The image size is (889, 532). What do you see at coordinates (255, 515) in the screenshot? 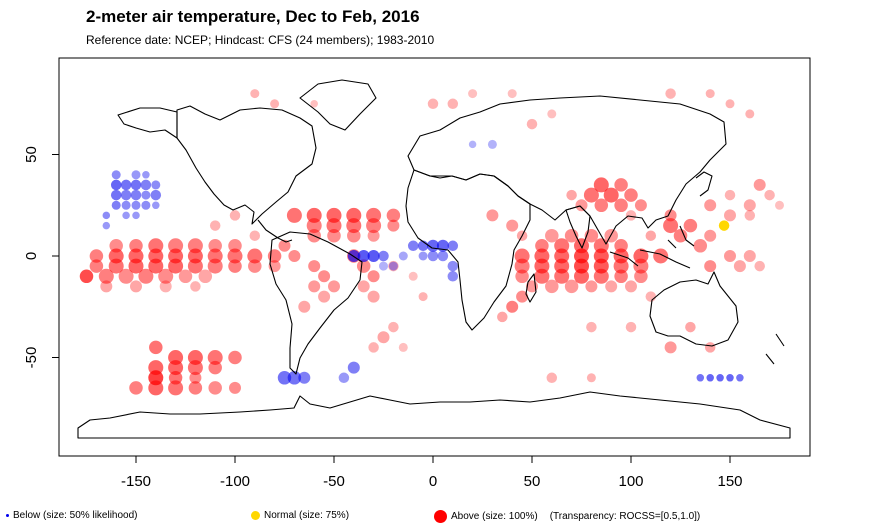
I see `legend-normal-marker` at bounding box center [255, 515].